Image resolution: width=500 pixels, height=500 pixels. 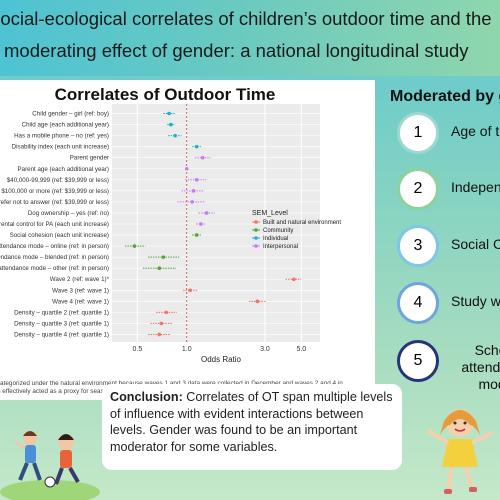 I want to click on moderator-label-1: Age of the child, so click(x=475, y=131).